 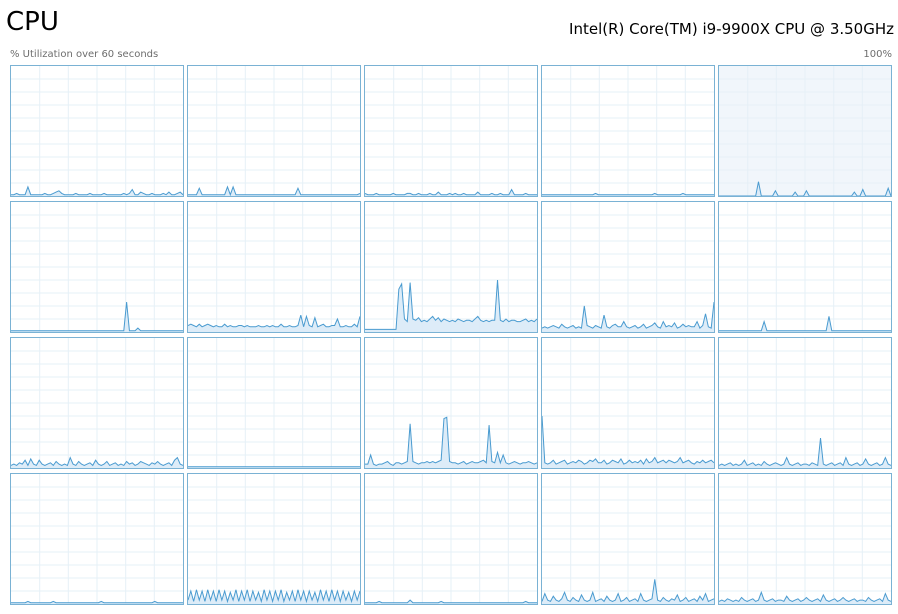 What do you see at coordinates (84, 54) in the screenshot?
I see `utilization-label: % Utilization over 60 seconds` at bounding box center [84, 54].